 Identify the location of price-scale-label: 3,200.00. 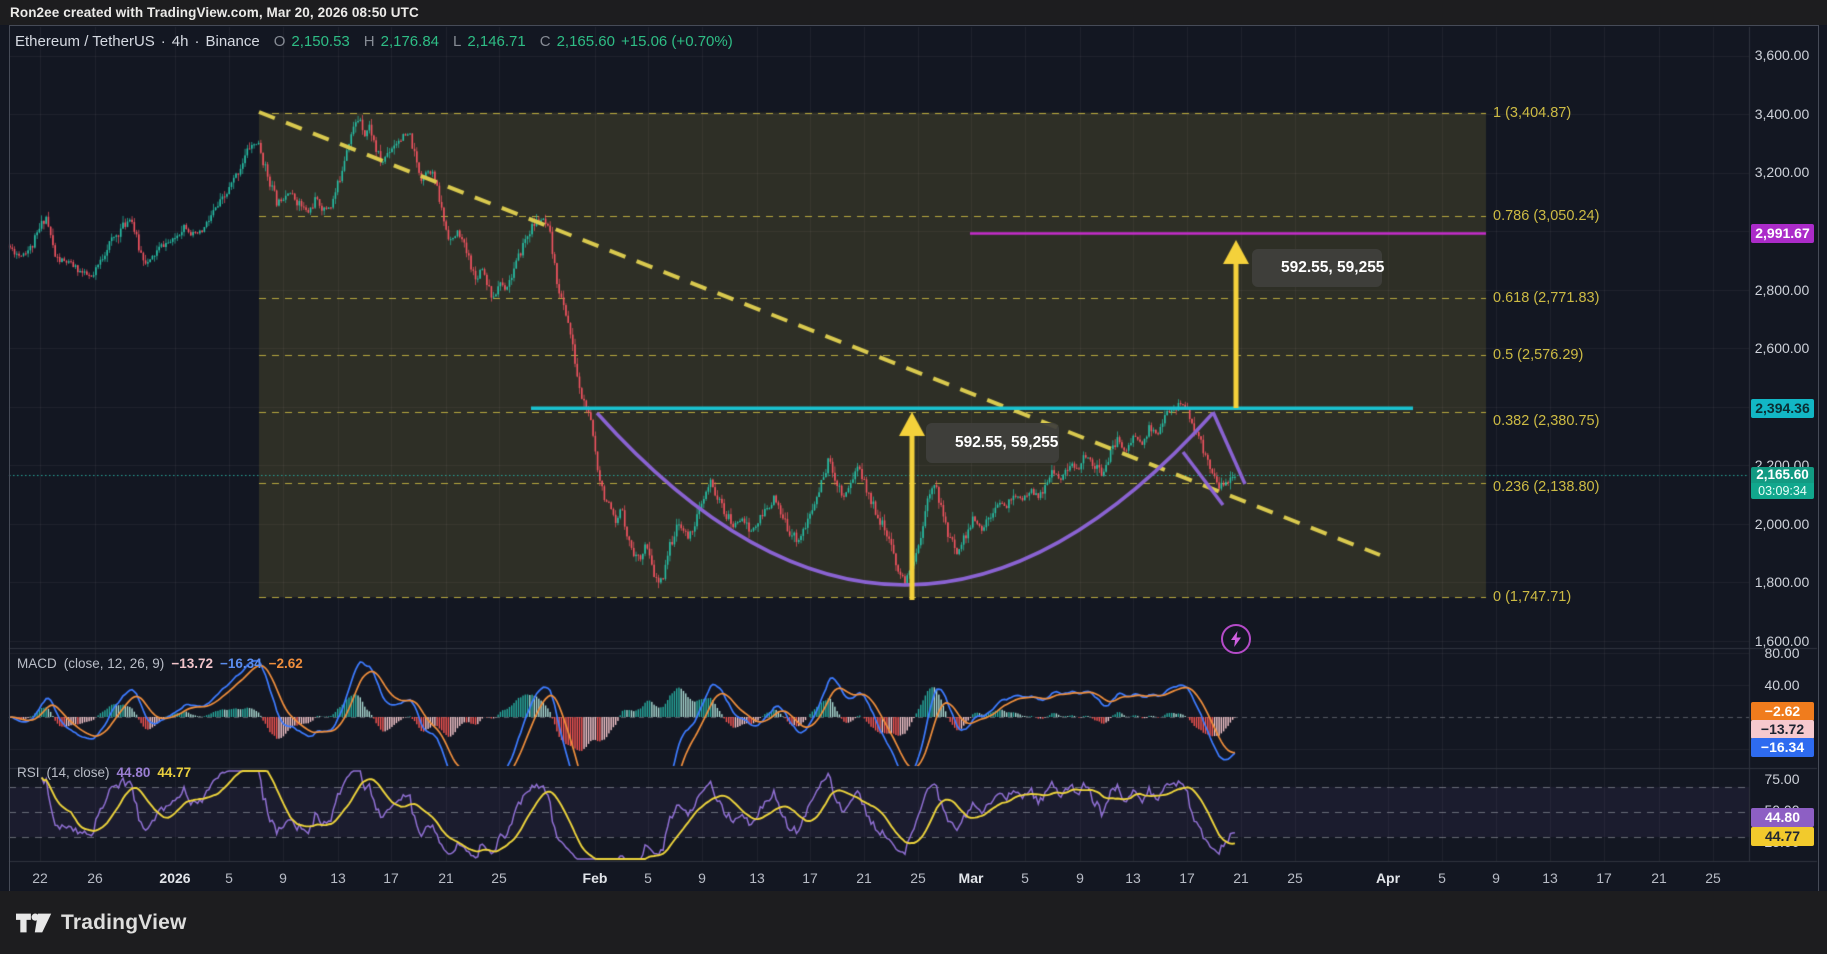
(1782, 172).